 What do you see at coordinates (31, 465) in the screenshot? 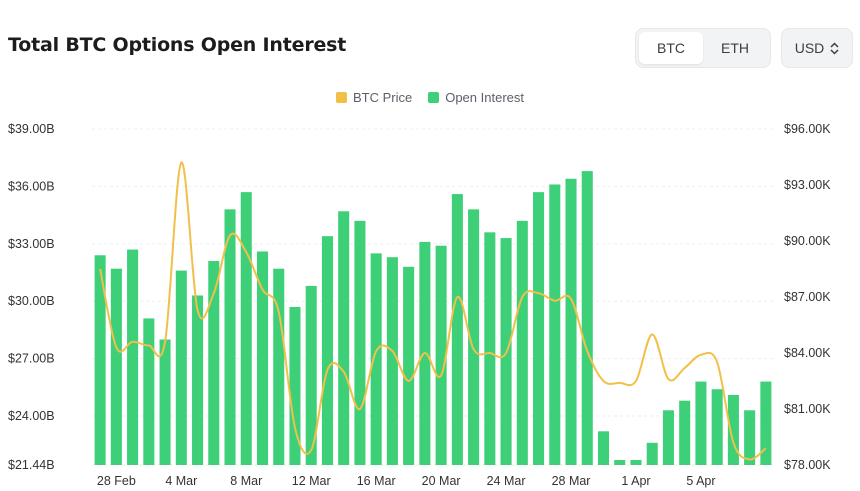
I see `y-left-tick-label: $21.44B` at bounding box center [31, 465].